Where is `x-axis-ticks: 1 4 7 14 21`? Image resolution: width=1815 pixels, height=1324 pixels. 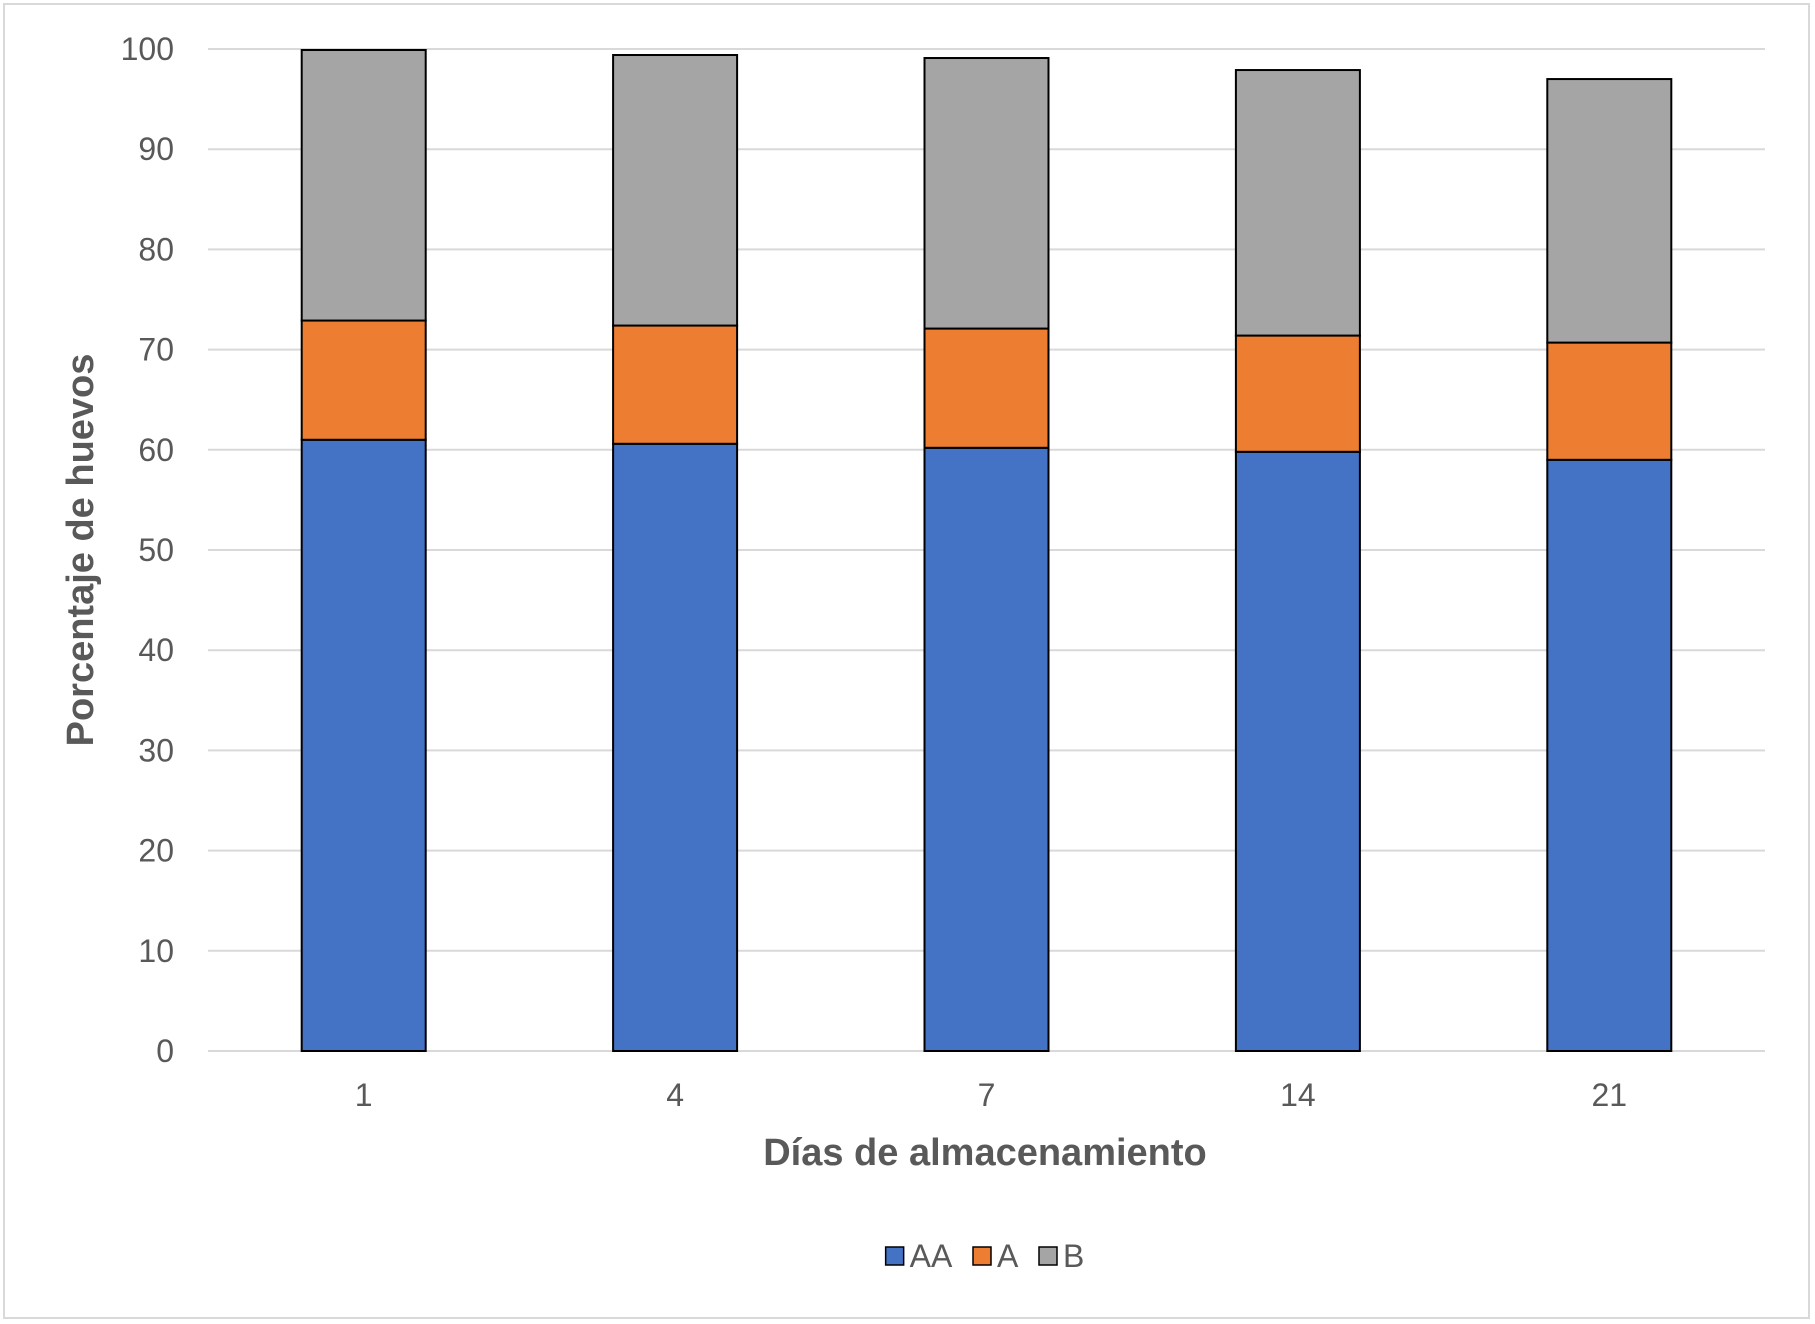 x-axis-ticks: 1 4 7 14 21 is located at coordinates (991, 1095).